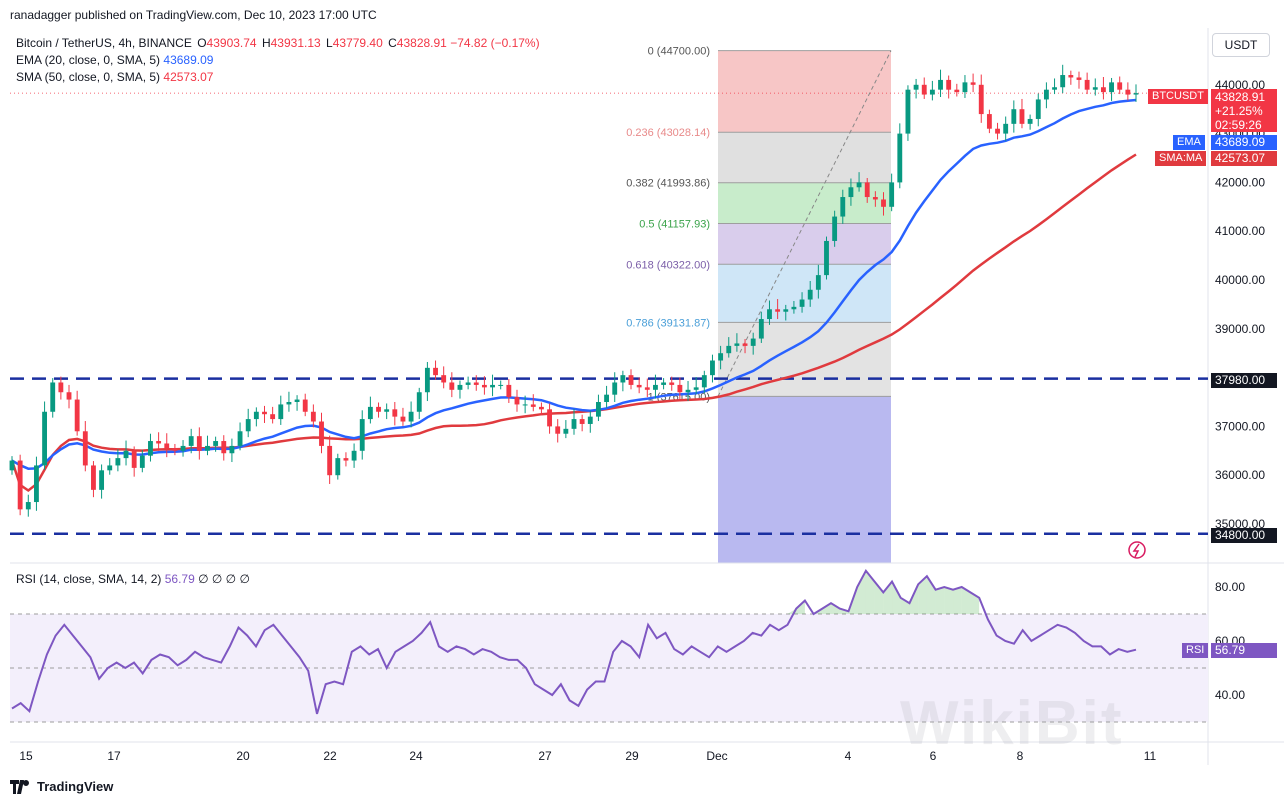  I want to click on ema-legend-value: 43689.09, so click(188, 60).